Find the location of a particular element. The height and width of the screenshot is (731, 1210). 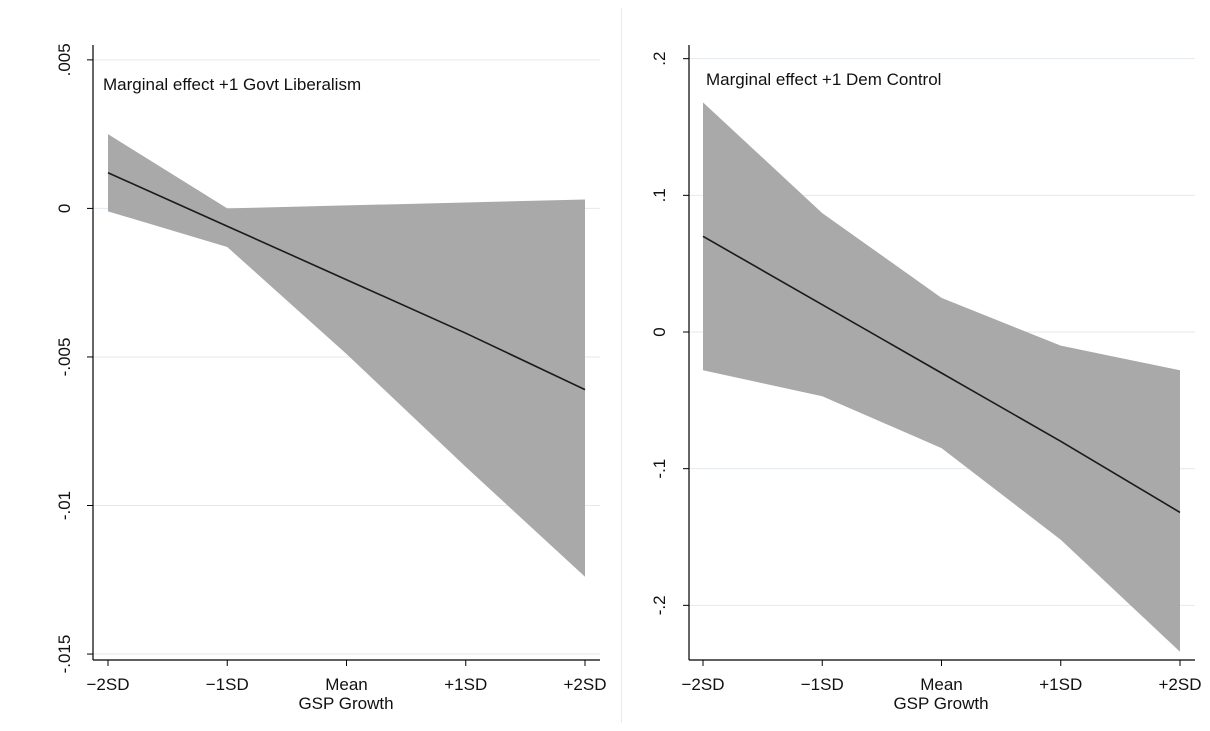

estimate-line is located at coordinates (346, 281).